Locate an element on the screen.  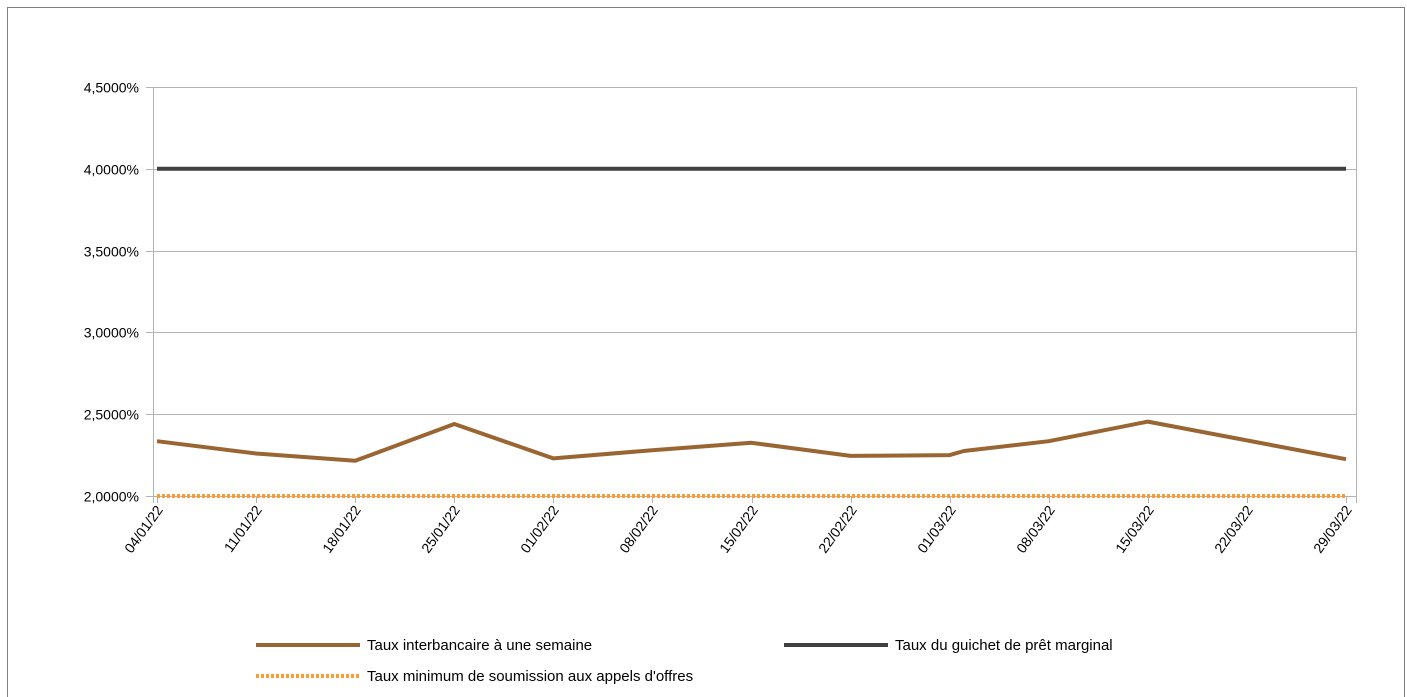
legend-item-interbank: Taux interbancaire à une semaine is located at coordinates (424, 645).